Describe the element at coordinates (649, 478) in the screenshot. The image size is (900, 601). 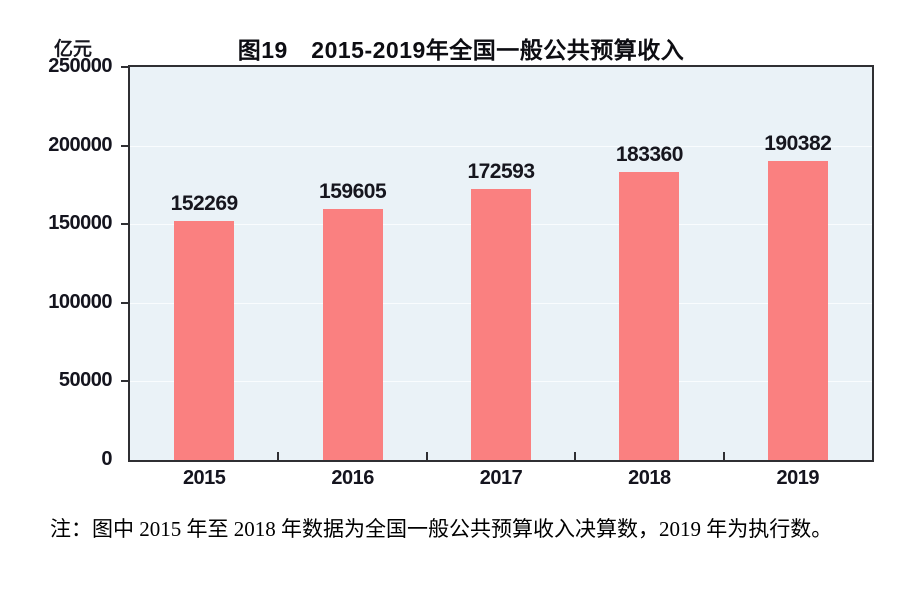
I see `x-axis-label-2018: 2018` at that location.